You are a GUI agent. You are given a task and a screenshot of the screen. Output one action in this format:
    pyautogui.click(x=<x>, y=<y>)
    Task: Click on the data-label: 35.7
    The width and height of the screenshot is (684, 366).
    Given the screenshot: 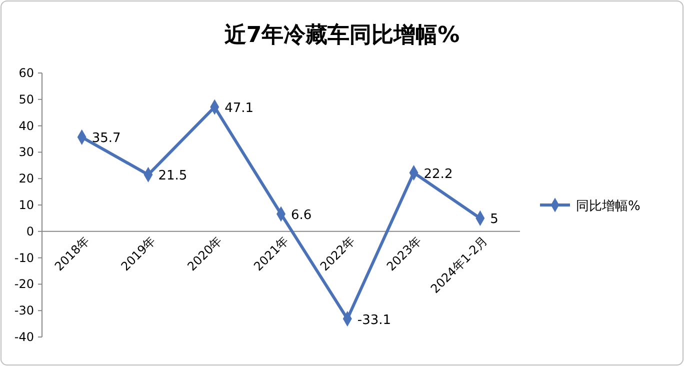 What is the action you would take?
    pyautogui.click(x=106, y=138)
    